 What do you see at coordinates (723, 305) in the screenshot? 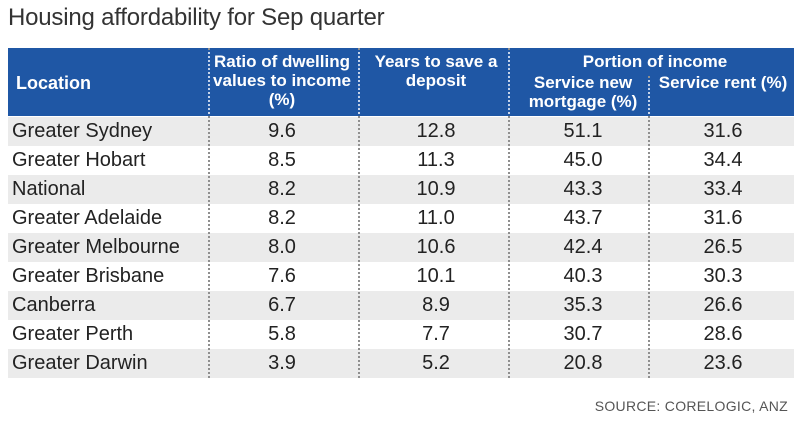
I see `rent-cell: 26.6` at bounding box center [723, 305].